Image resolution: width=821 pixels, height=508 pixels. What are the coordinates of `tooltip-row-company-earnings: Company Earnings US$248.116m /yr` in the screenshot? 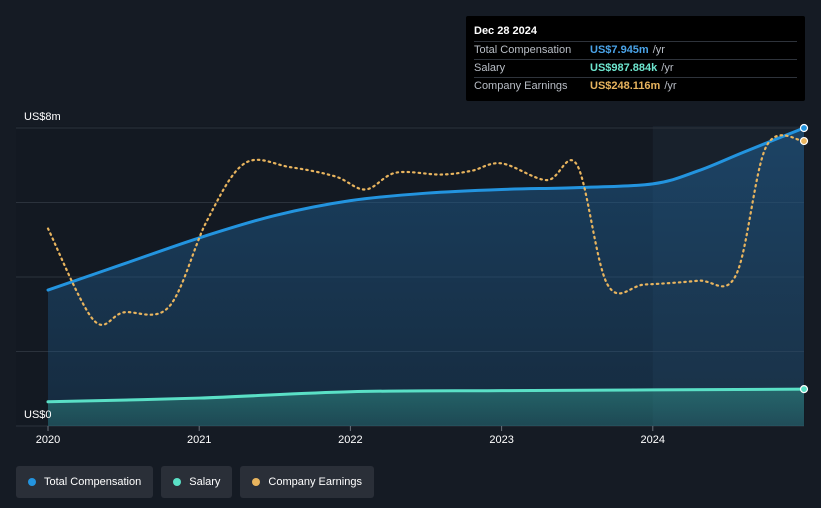 It's located at (635, 86).